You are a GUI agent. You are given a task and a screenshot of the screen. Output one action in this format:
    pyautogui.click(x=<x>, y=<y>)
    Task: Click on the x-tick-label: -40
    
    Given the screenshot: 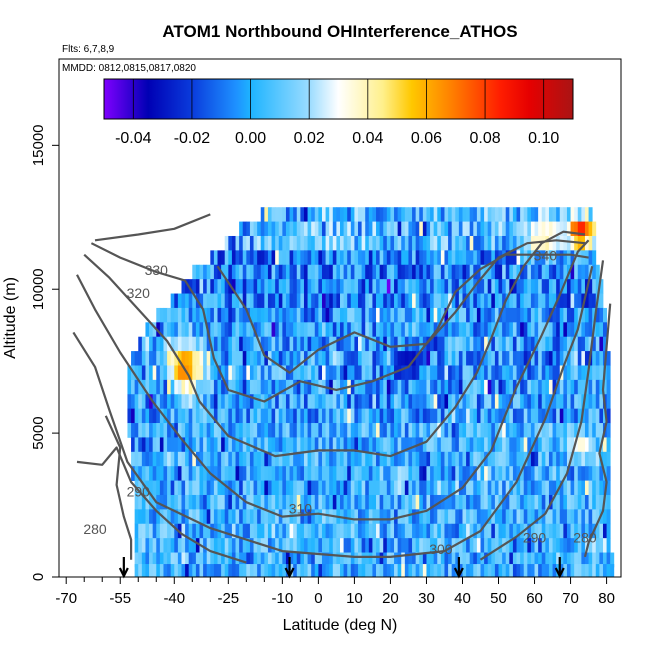 What is the action you would take?
    pyautogui.click(x=174, y=598)
    